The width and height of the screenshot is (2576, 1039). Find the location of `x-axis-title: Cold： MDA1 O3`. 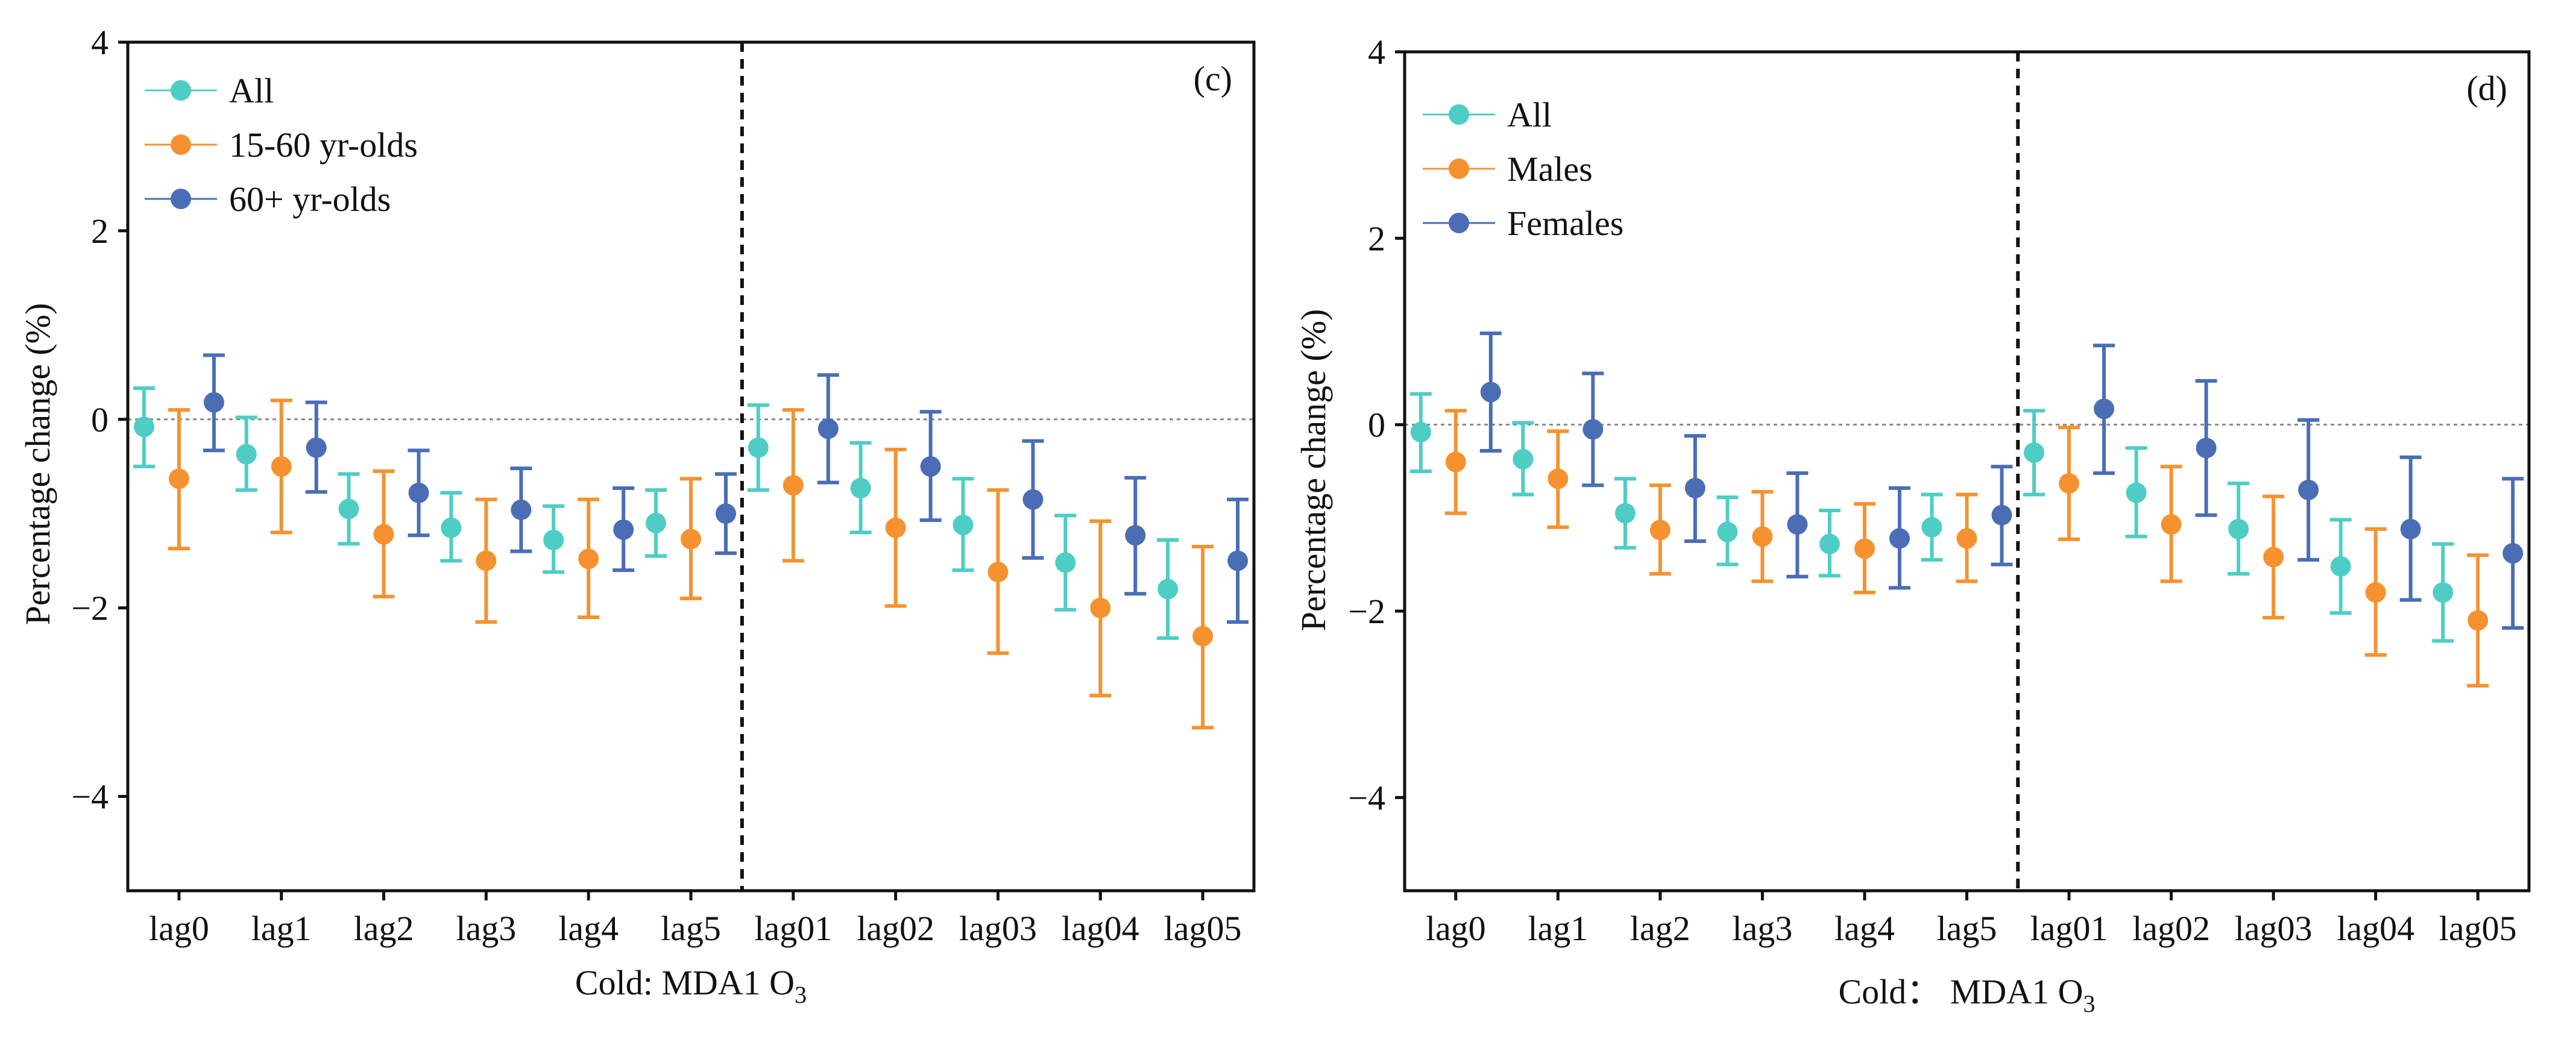

x-axis-title: Cold： MDA1 O3 is located at coordinates (1966, 994).